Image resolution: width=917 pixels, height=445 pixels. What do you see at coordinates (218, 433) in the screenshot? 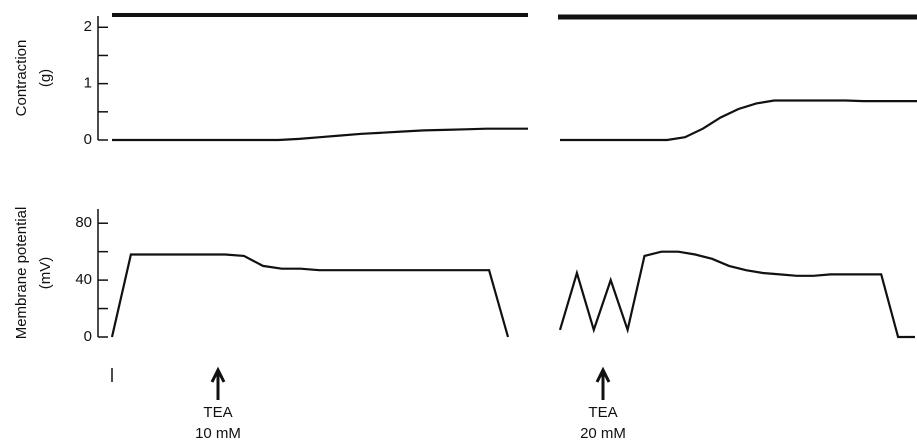
I see `annotation-sub: 10 mM` at bounding box center [218, 433].